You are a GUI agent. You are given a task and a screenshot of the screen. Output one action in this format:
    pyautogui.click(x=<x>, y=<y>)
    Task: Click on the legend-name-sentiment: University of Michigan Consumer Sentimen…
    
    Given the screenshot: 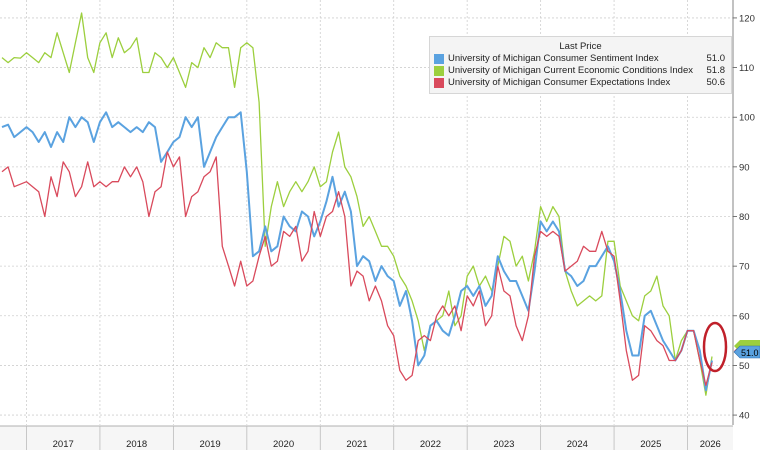 What is the action you would take?
    pyautogui.click(x=553, y=58)
    